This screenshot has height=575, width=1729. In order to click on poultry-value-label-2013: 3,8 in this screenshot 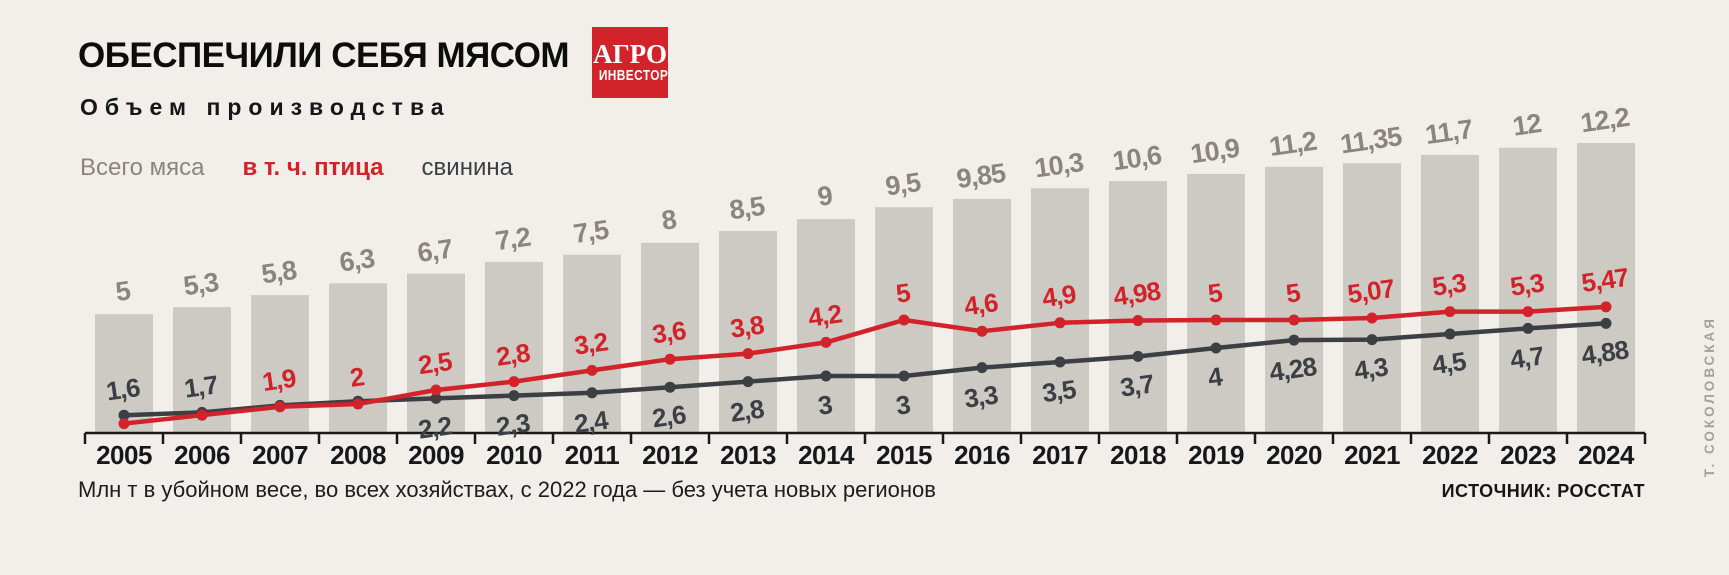, I will do `click(747, 326)`.